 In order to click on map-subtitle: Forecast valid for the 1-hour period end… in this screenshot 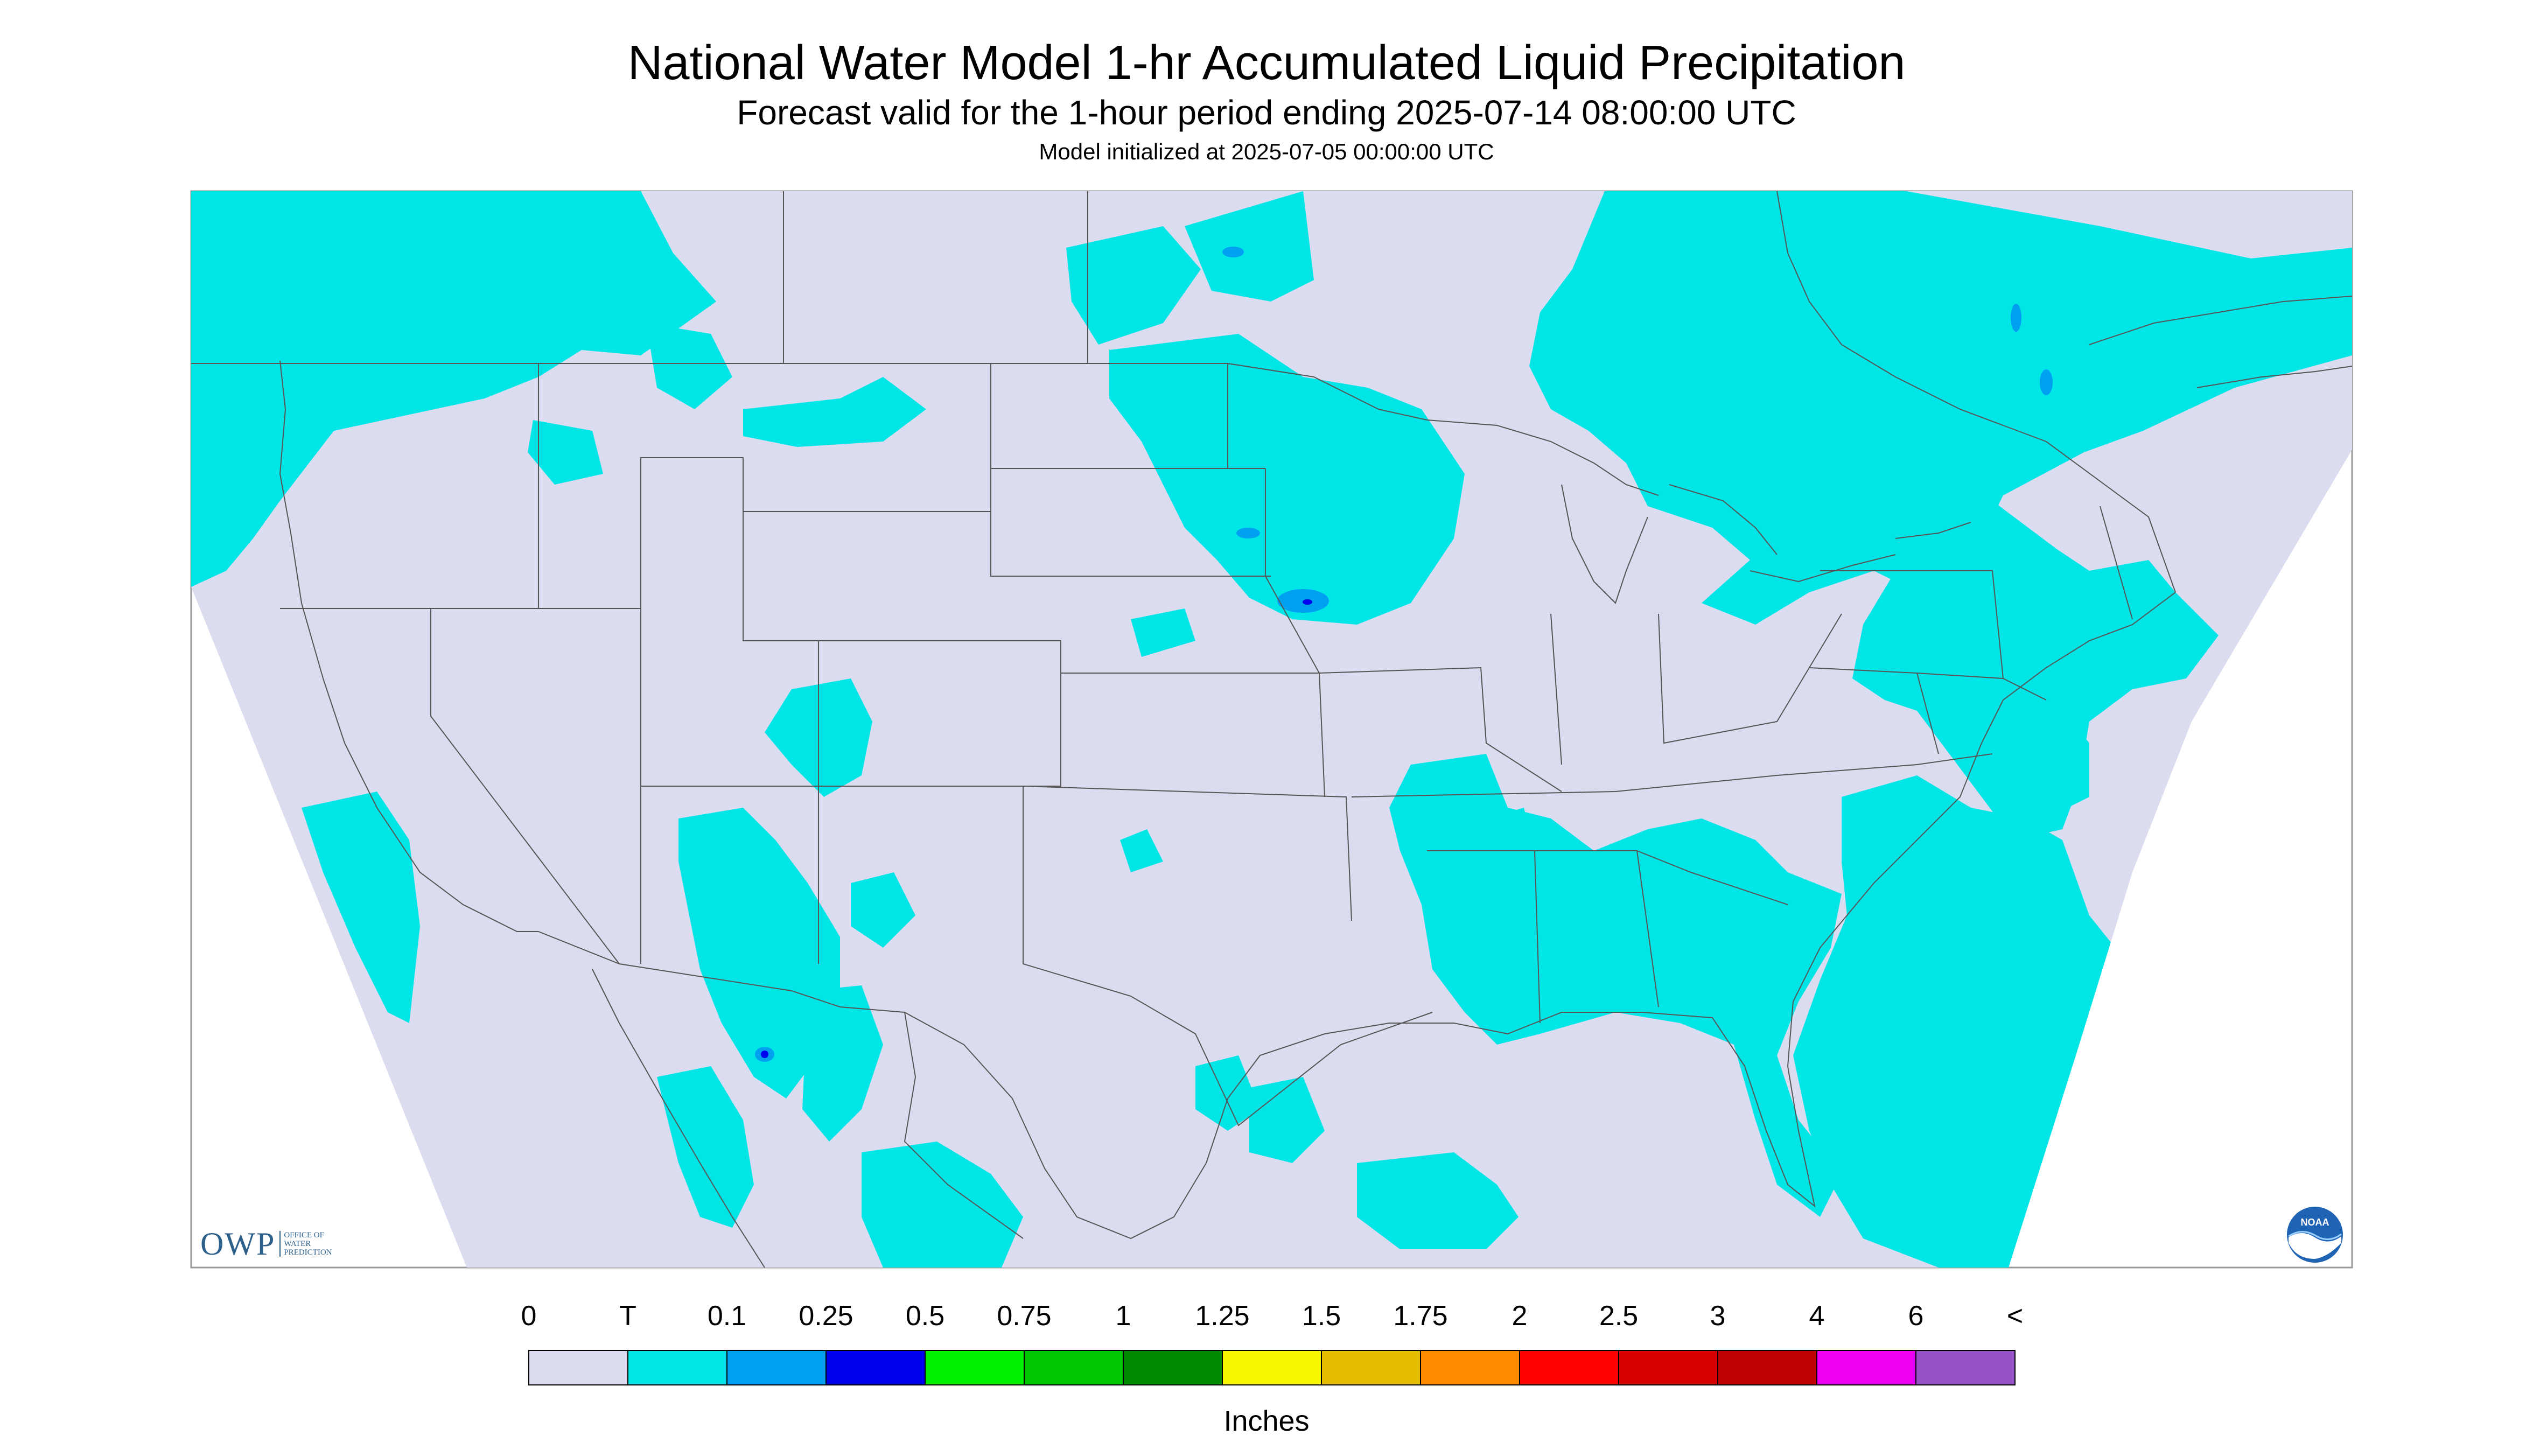, I will do `click(1266, 112)`.